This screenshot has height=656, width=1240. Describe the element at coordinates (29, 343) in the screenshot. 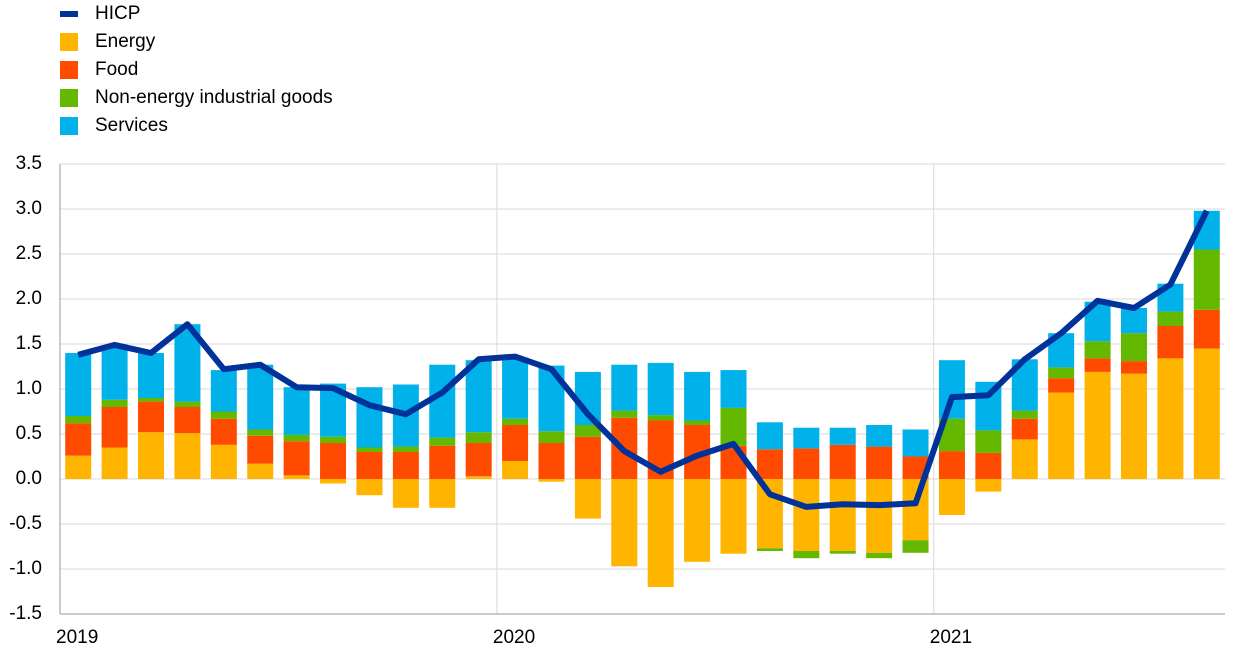

I see `y-tick-label: 1.5` at that location.